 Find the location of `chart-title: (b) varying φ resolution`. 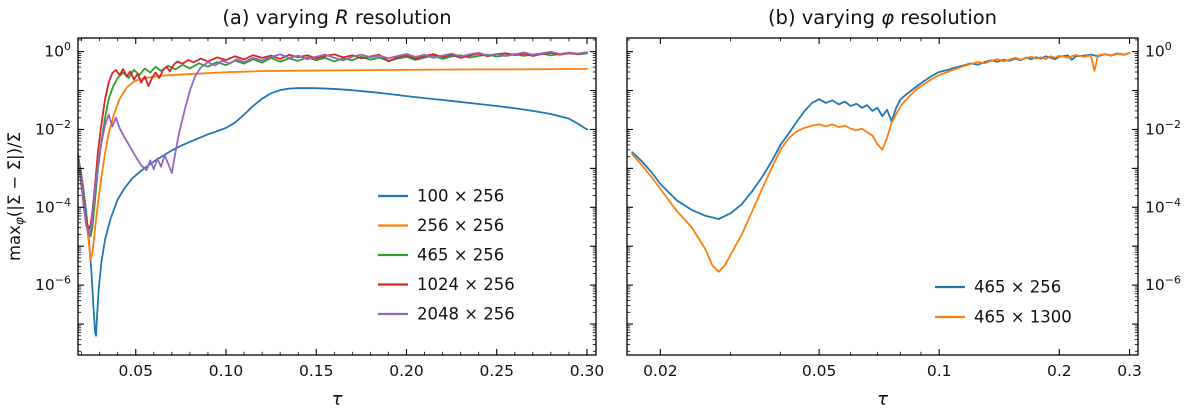

chart-title: (b) varying φ resolution is located at coordinates (882, 17).